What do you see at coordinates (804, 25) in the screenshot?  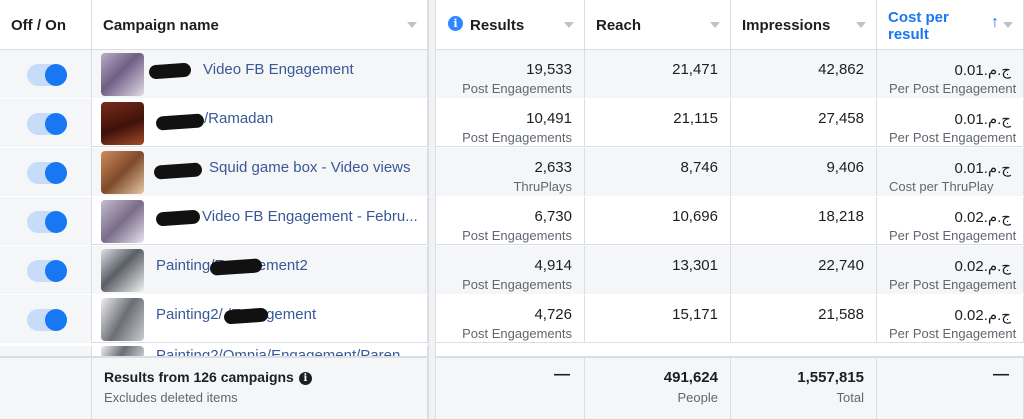 I see `header-impressions: Impressions` at bounding box center [804, 25].